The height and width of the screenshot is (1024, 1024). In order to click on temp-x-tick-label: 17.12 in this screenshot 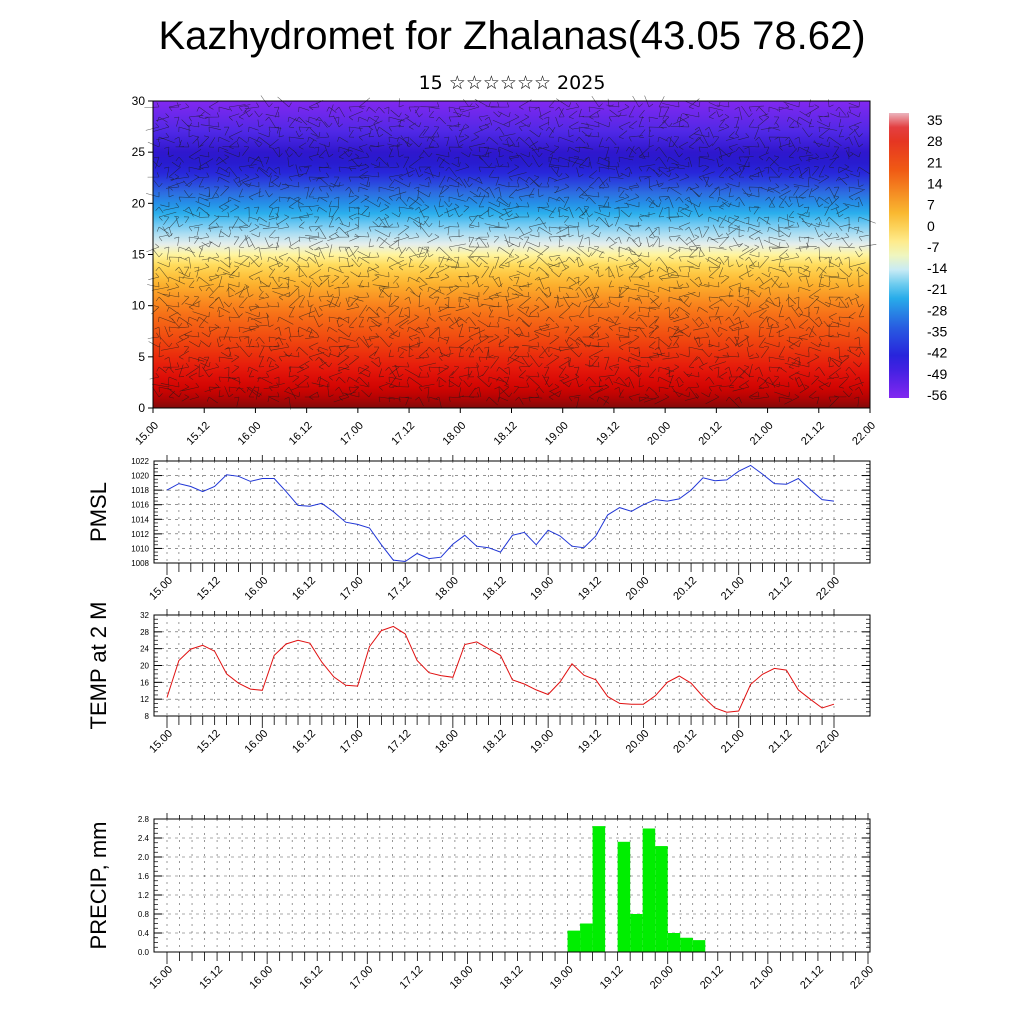, I will do `click(399, 742)`.